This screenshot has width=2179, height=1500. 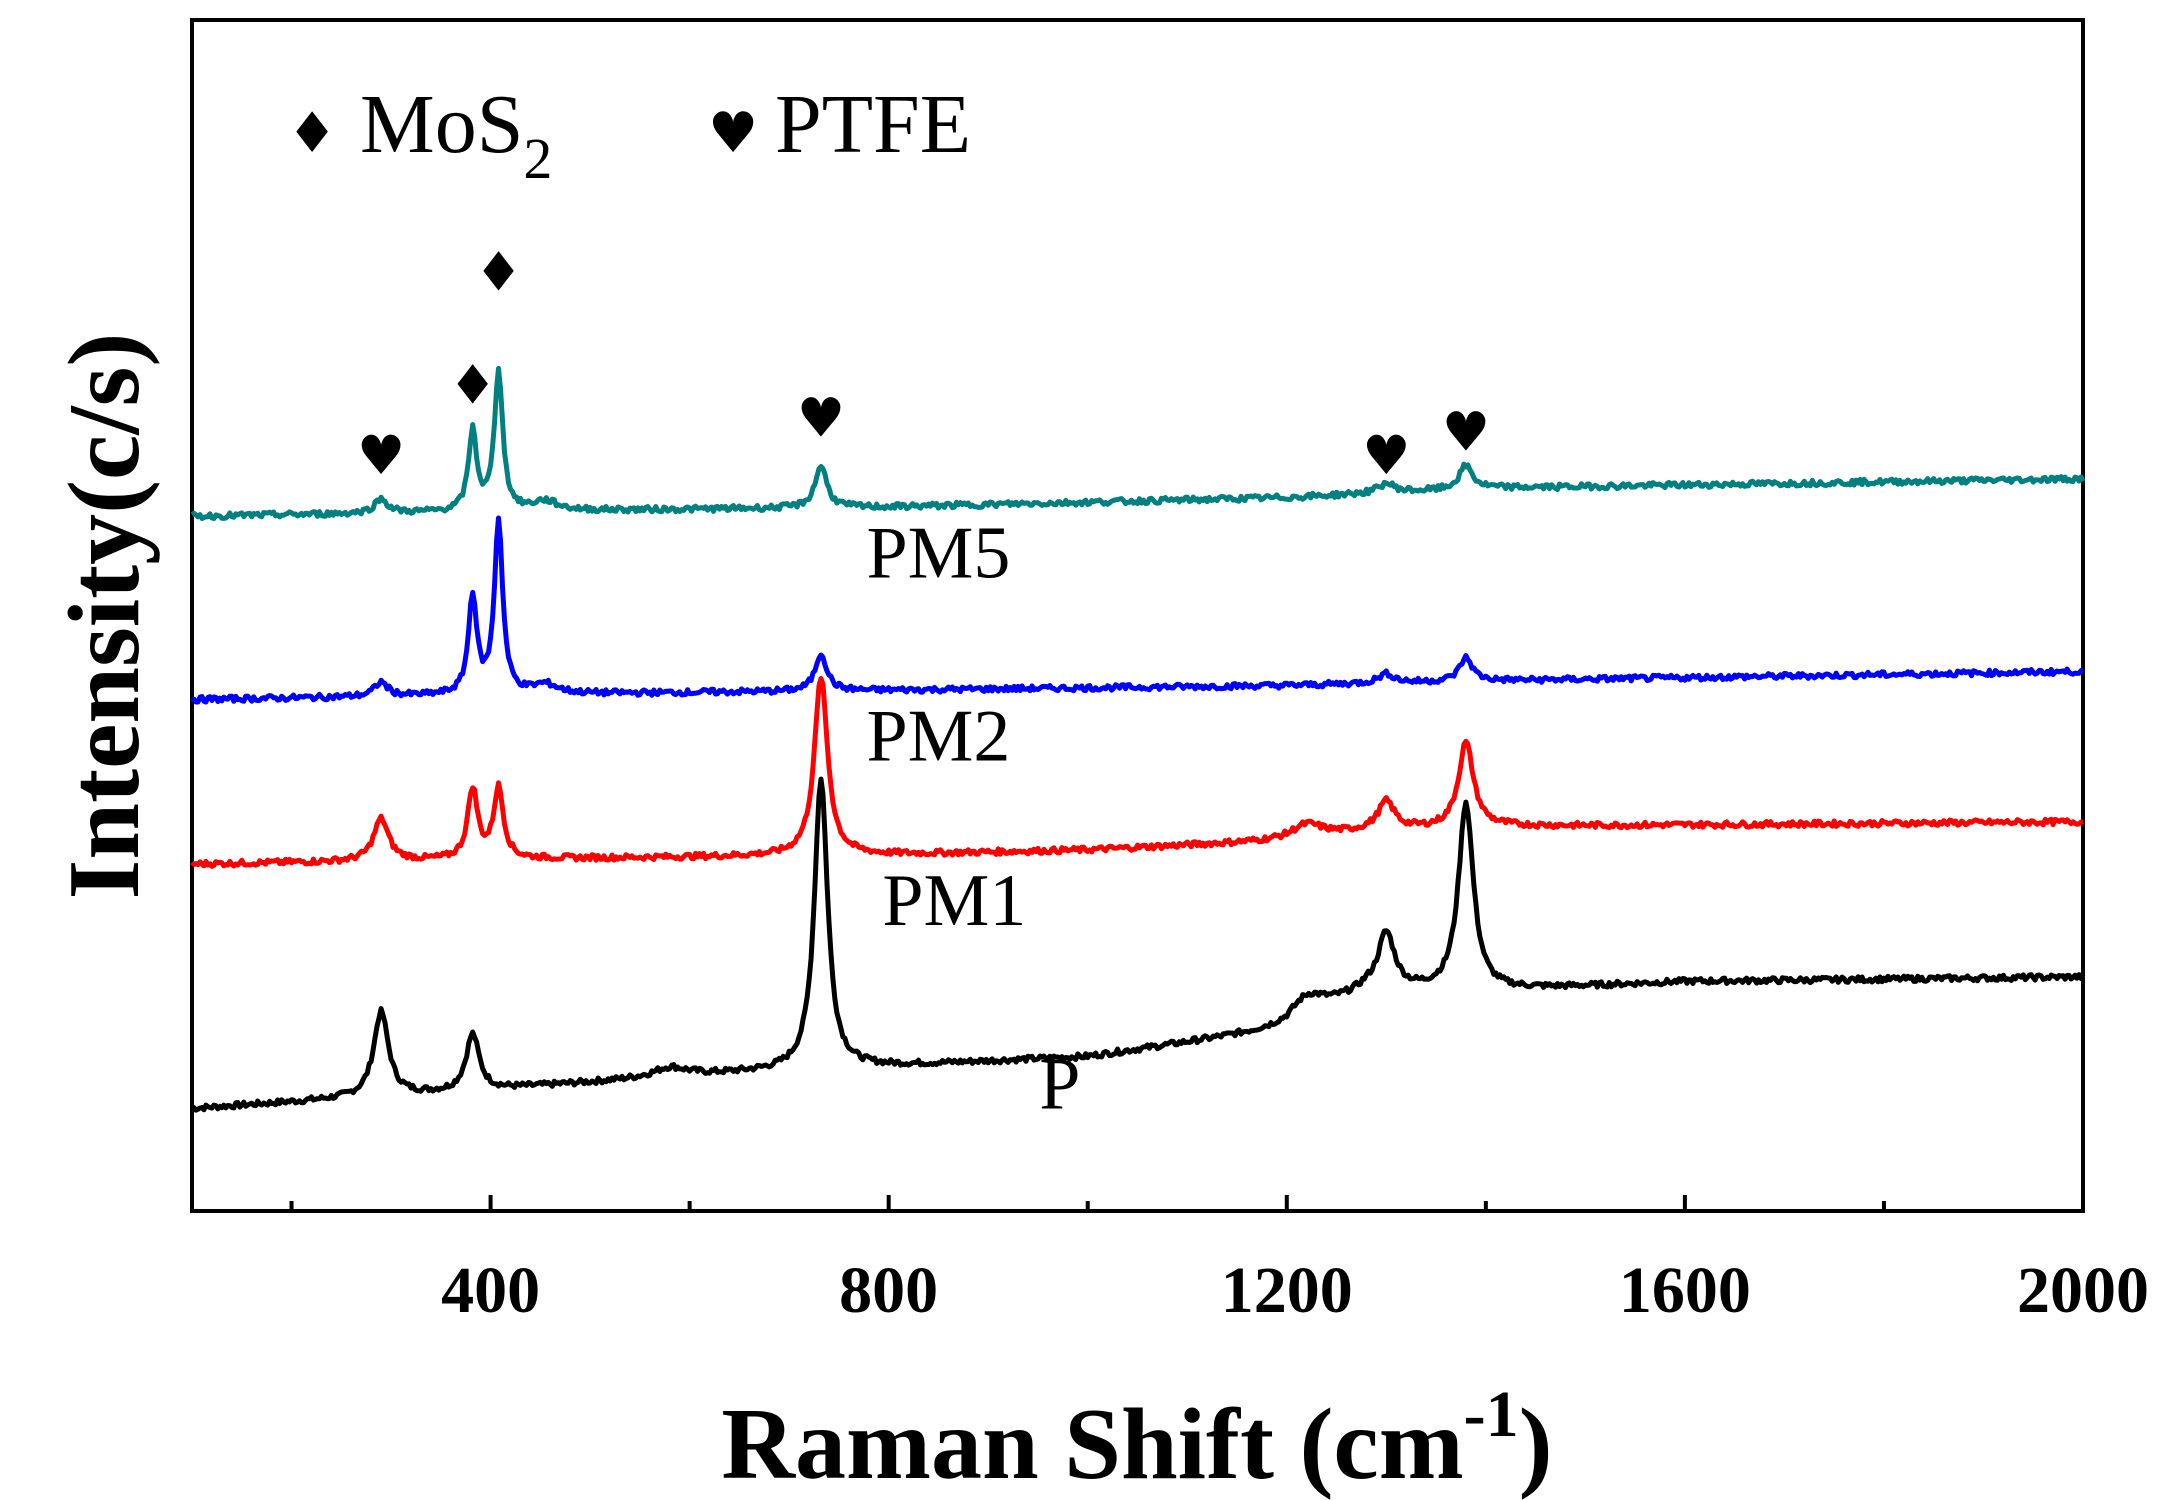 I want to click on peak-marker-0-heart-icon: ♥, so click(x=381, y=455).